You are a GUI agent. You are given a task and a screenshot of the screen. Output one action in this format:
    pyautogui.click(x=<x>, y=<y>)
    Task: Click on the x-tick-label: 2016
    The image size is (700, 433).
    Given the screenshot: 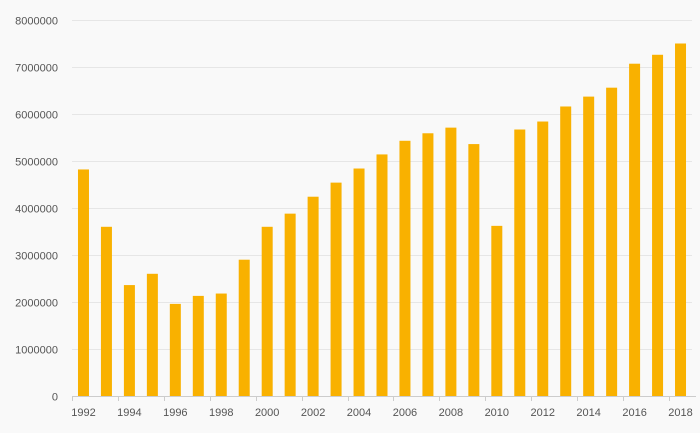 What is the action you would take?
    pyautogui.click(x=634, y=413)
    